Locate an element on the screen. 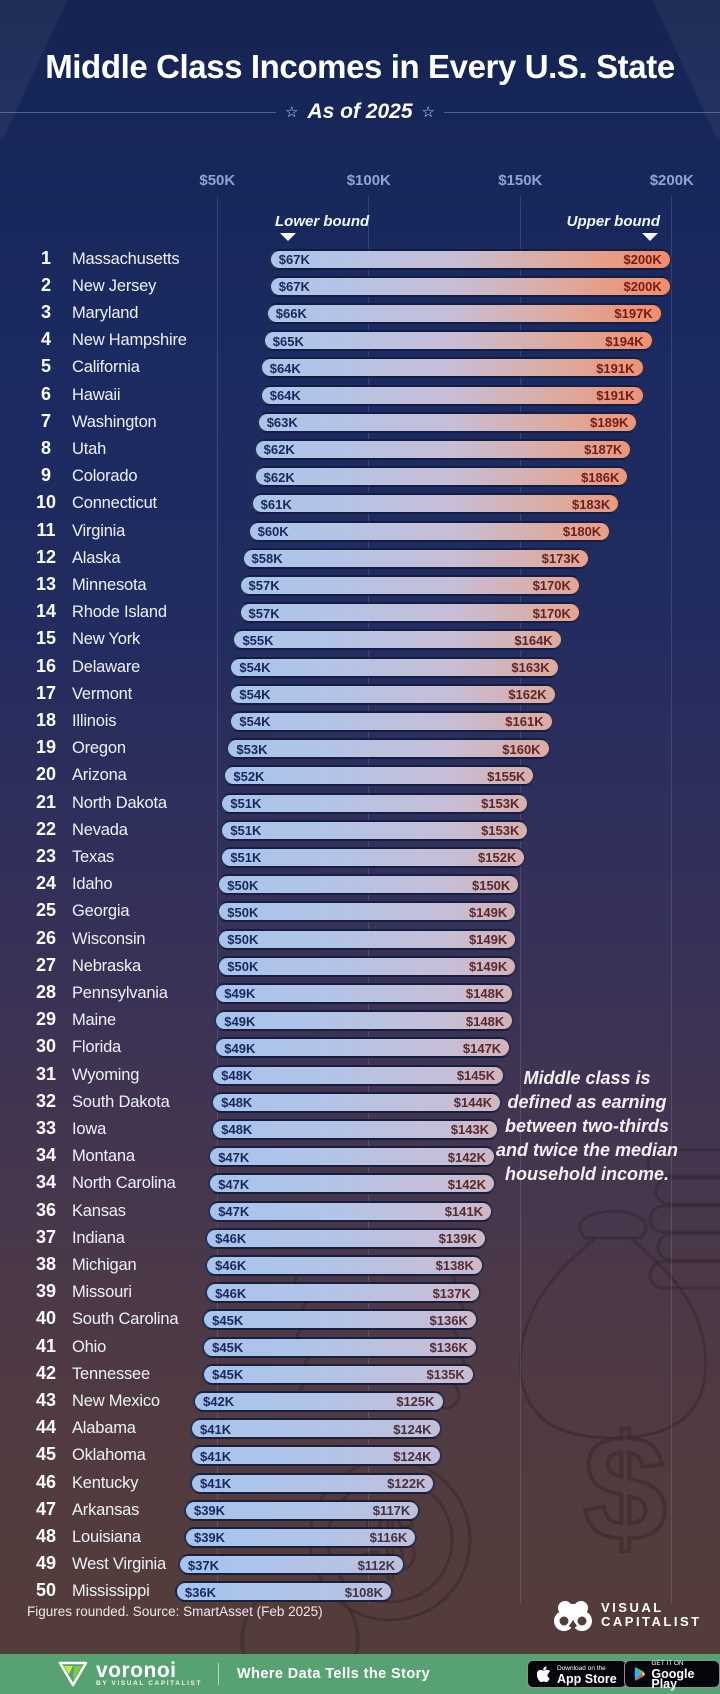 This screenshot has height=1694, width=720. state-row: 44 Alabama $41K $124K is located at coordinates (360, 1429).